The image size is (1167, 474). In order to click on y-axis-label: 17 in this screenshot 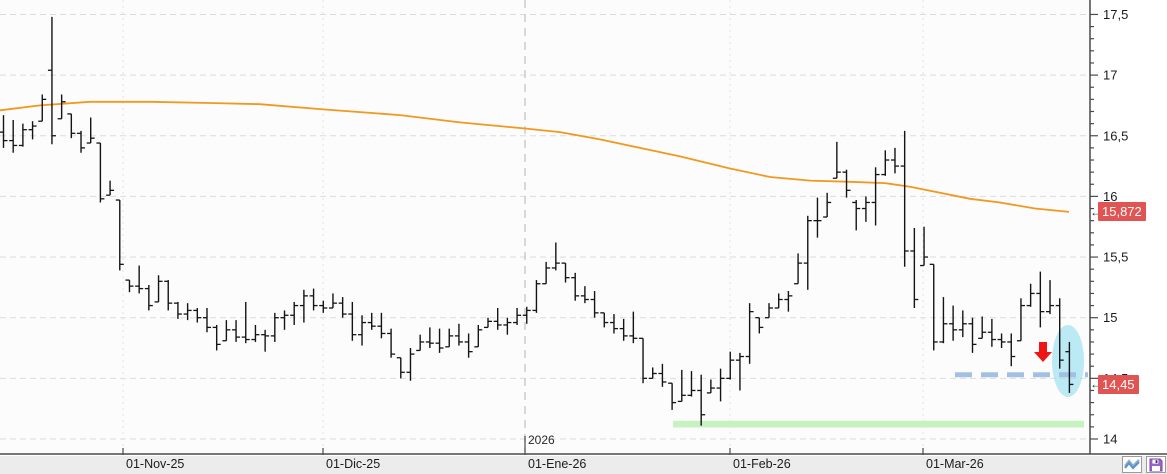, I will do `click(1110, 75)`.